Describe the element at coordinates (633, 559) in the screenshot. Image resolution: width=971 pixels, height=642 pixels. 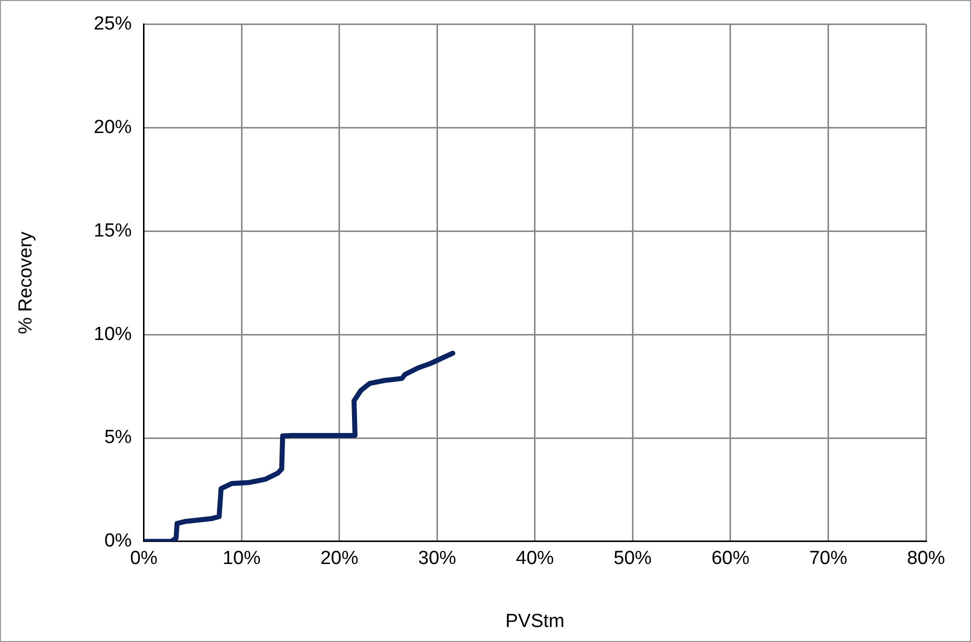
I see `x-tick-label: 50%` at that location.